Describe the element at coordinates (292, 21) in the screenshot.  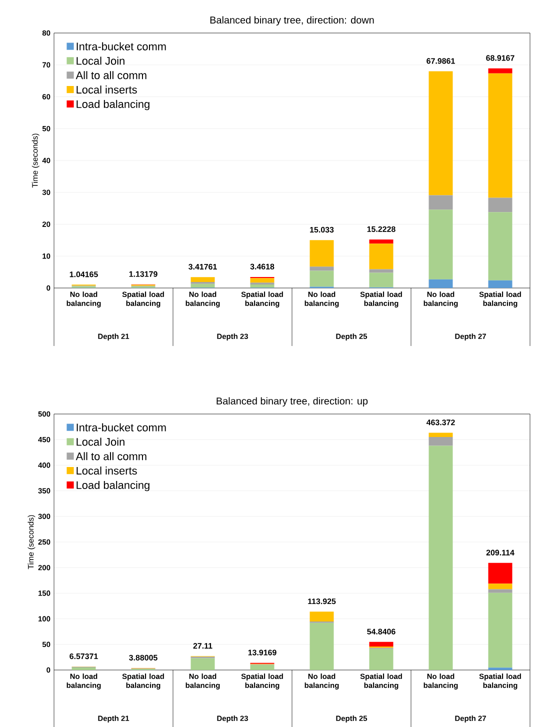
I see `chart-title: Balanced binary tree, direction: down` at that location.